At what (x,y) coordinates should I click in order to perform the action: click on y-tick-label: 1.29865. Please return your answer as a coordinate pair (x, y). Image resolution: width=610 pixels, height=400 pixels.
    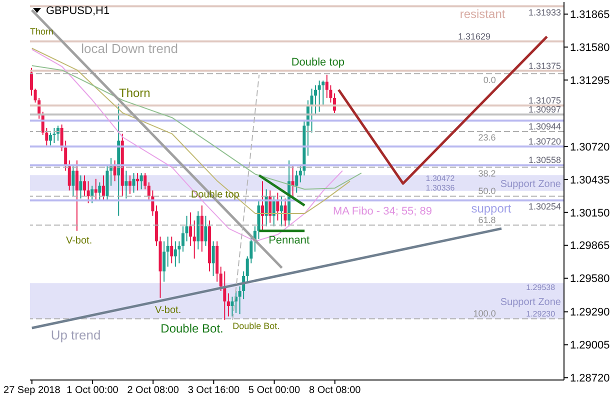
    Looking at the image, I should click on (590, 246).